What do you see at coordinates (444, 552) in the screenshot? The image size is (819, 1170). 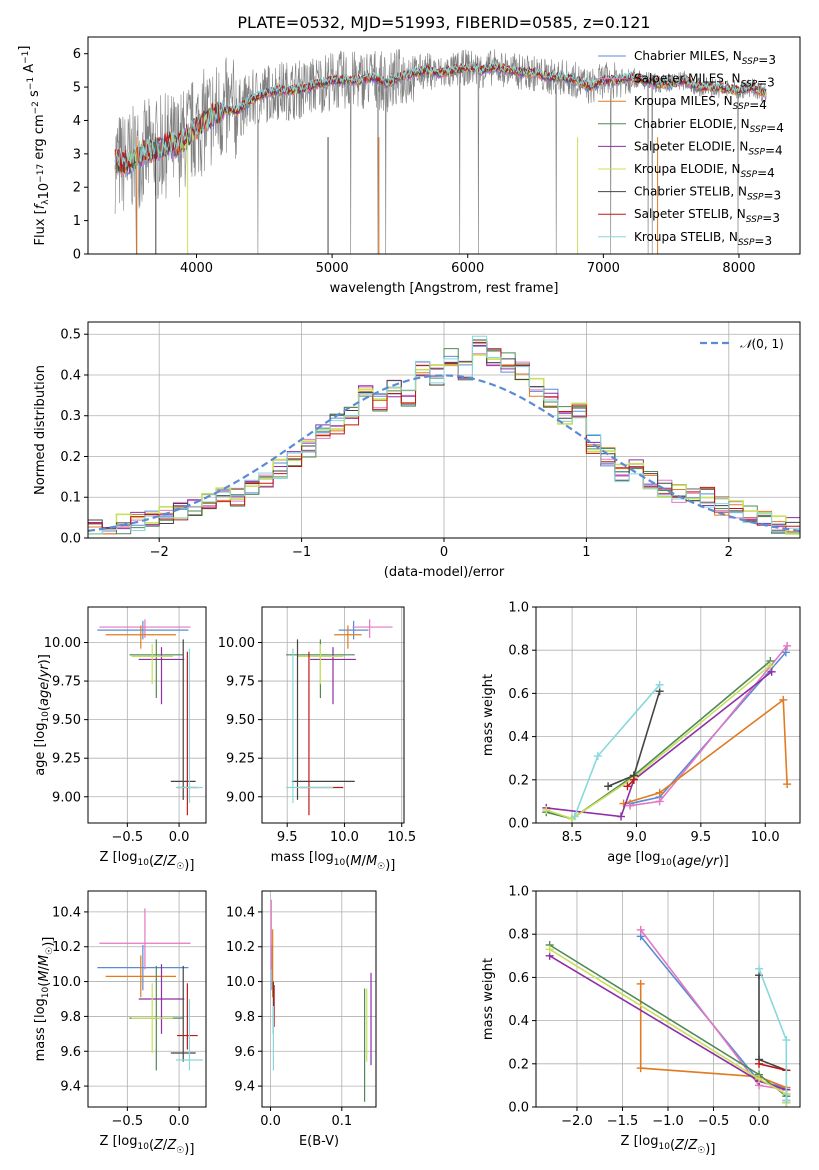 I see `x-tick-label: 0` at bounding box center [444, 552].